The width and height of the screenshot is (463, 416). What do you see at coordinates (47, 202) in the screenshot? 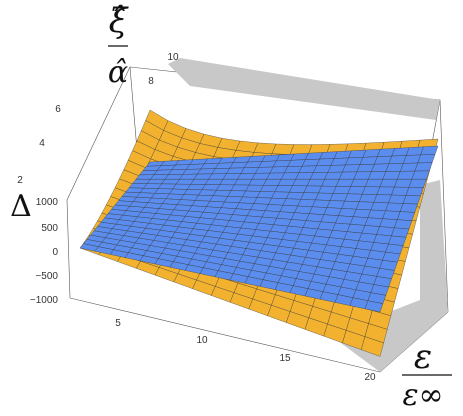
I see `z-tick-label: 1000` at bounding box center [47, 202].